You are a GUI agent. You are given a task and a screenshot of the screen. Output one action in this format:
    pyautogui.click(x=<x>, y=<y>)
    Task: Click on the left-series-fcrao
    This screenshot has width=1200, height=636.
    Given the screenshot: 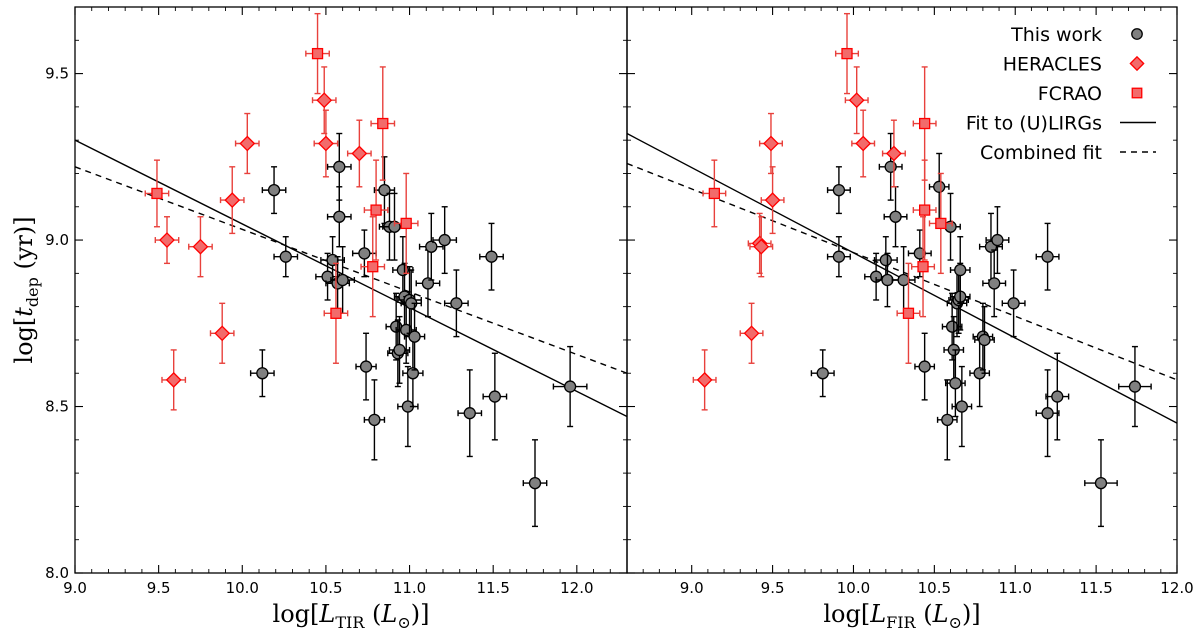 What is the action you would take?
    pyautogui.click(x=281, y=188)
    